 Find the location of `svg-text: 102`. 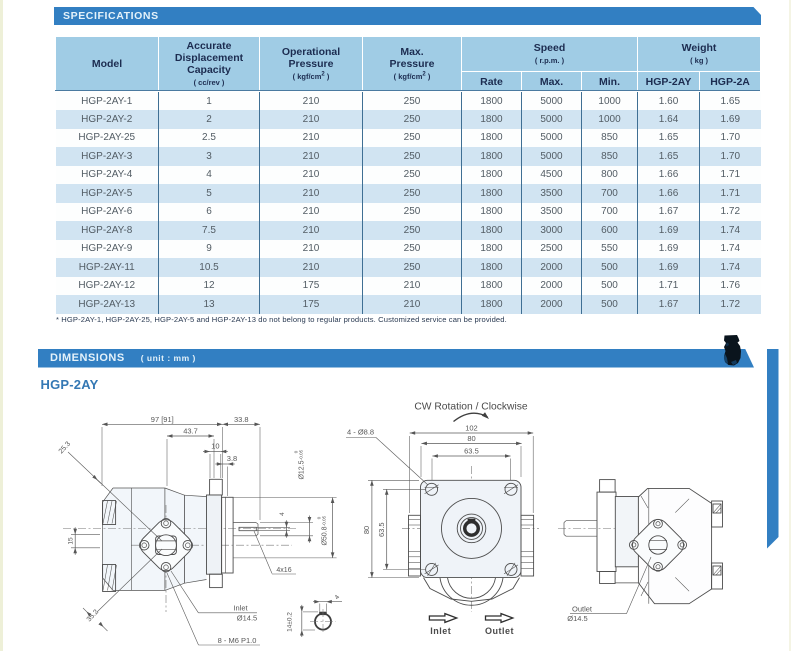

svg-text: 102 is located at coordinates (471, 428).